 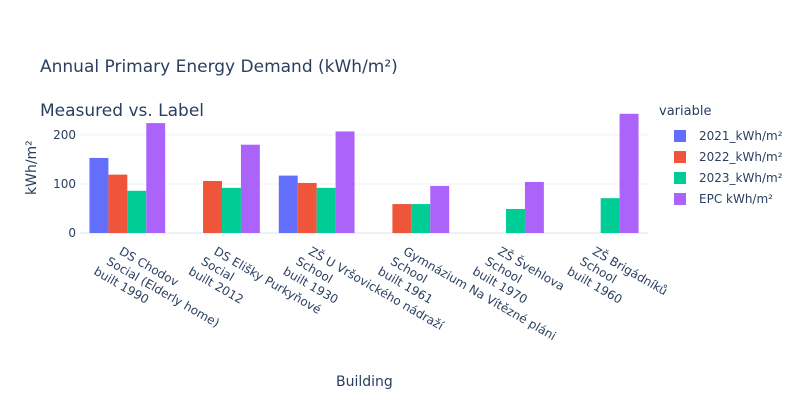 I want to click on chart-title-main: Annual Primary Energy Demand (kWh/m²), so click(x=219, y=67).